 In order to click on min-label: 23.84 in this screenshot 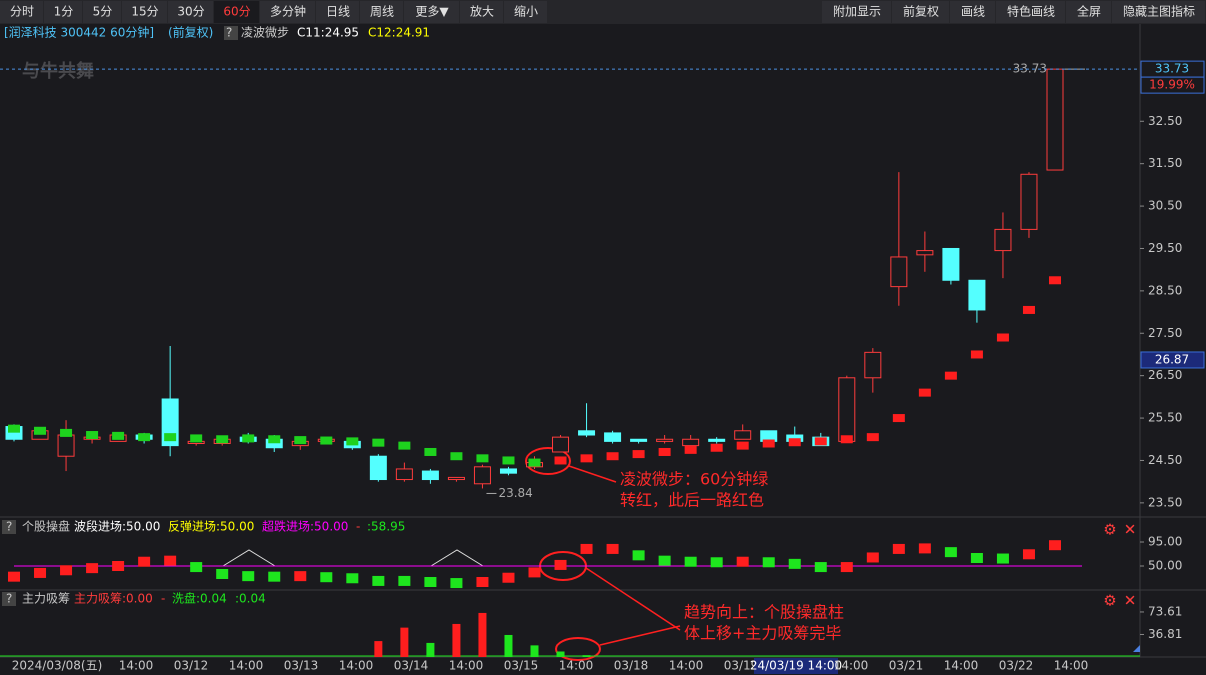, I will do `click(515, 493)`.